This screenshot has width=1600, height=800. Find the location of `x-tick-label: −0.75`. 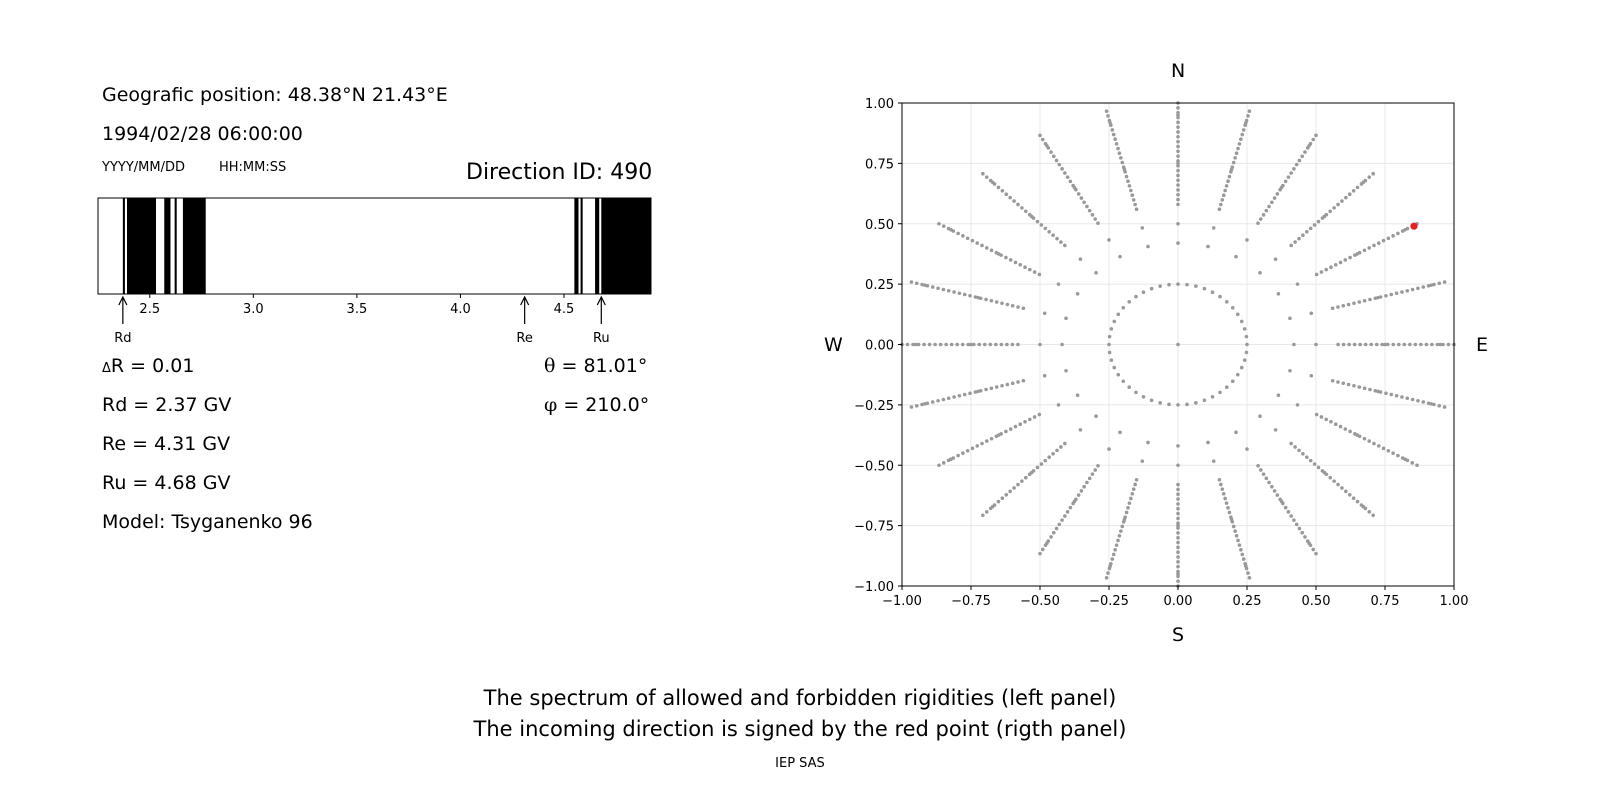

x-tick-label: −0.75 is located at coordinates (971, 601).